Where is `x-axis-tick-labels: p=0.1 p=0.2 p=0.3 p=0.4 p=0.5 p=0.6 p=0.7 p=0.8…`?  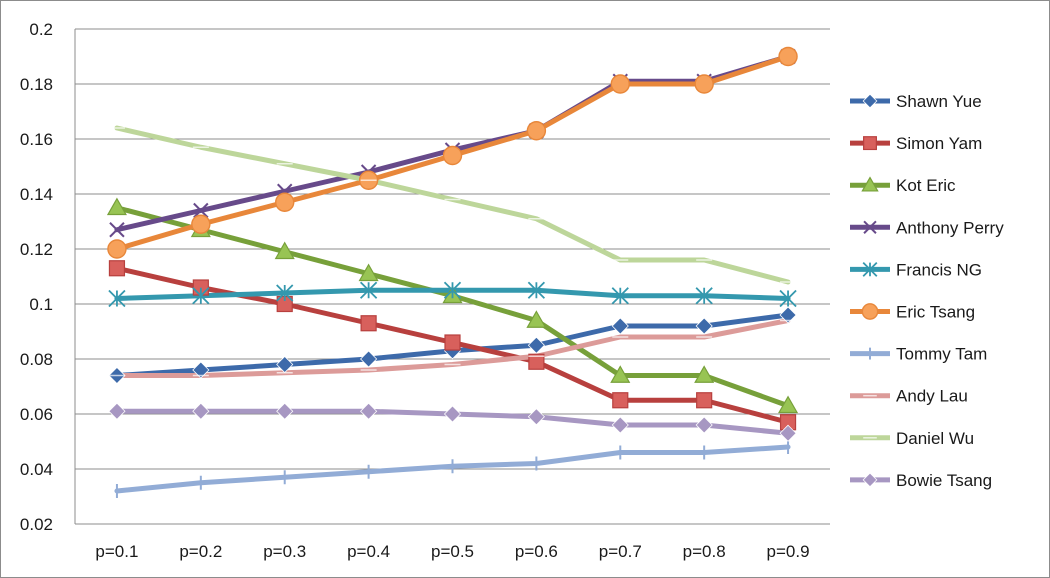
x-axis-tick-labels: p=0.1 p=0.2 p=0.3 p=0.4 p=0.5 p=0.6 p=0.7 p=0.8… is located at coordinates (452, 551).